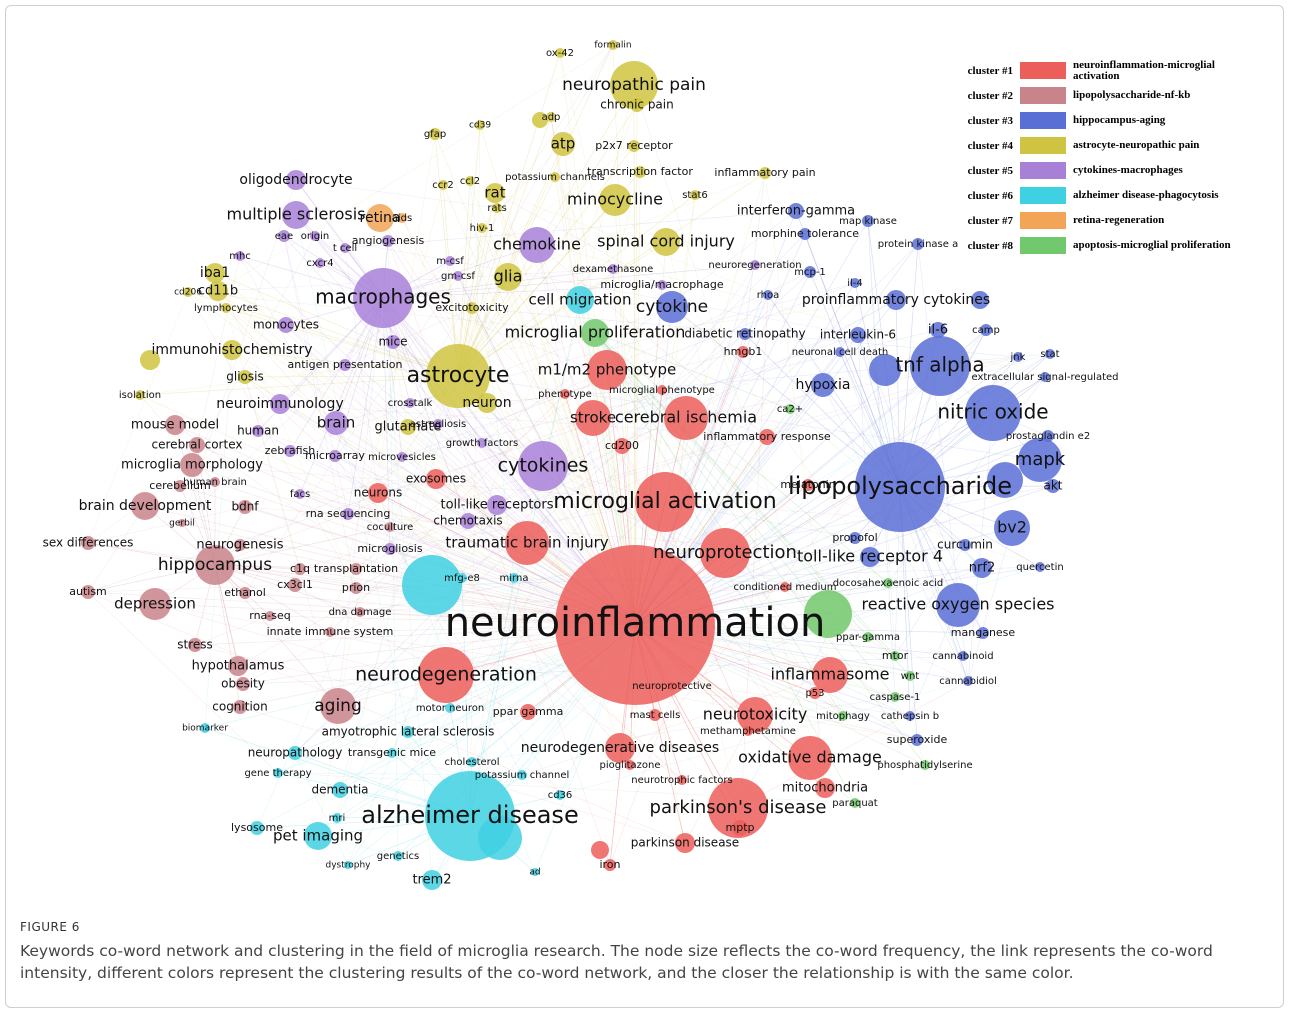 The height and width of the screenshot is (1016, 1291). I want to click on node-label: ad, so click(534, 873).